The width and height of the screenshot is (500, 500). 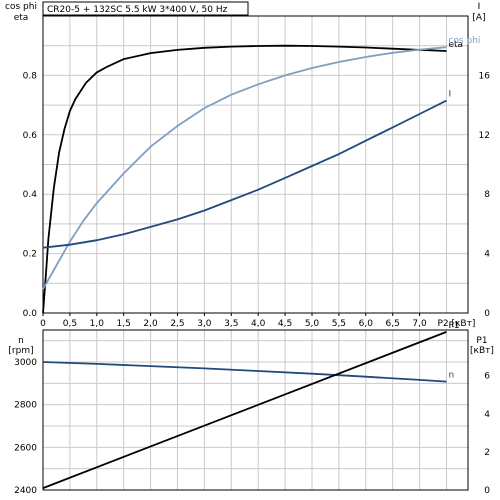 I want to click on bottom-right-y-tick-label: 4, so click(x=487, y=415).